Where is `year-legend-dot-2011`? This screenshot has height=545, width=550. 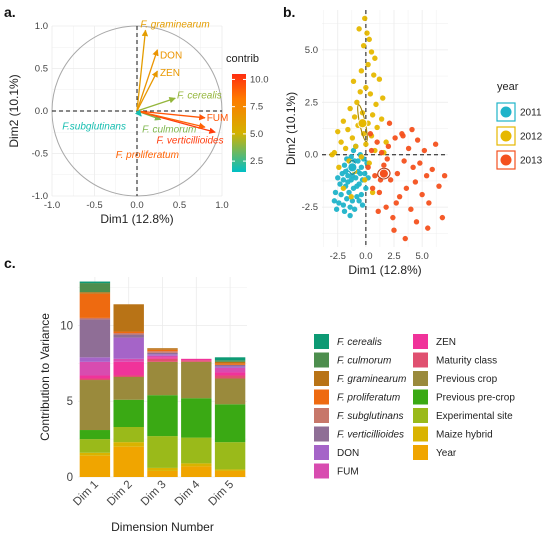 year-legend-dot-2011 is located at coordinates (506, 112).